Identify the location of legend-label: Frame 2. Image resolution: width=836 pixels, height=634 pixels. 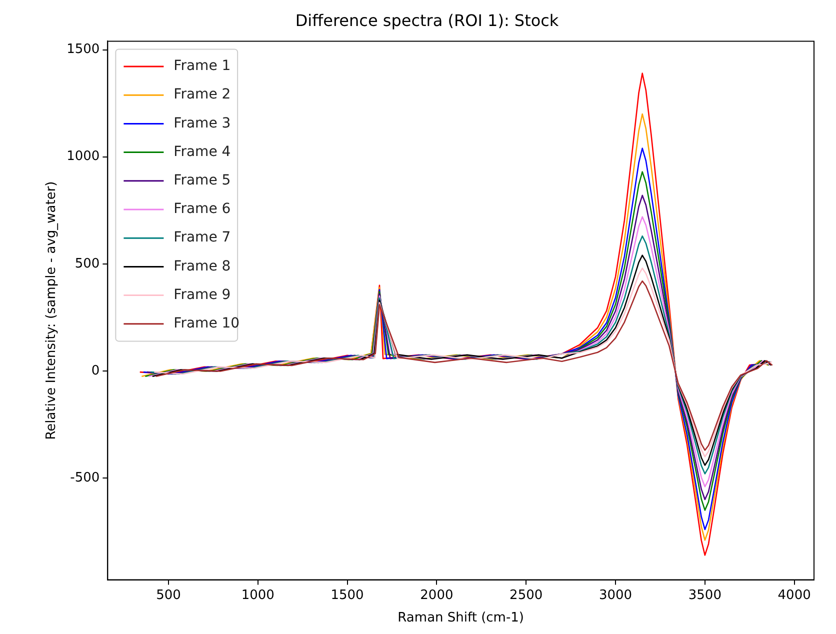
(202, 94).